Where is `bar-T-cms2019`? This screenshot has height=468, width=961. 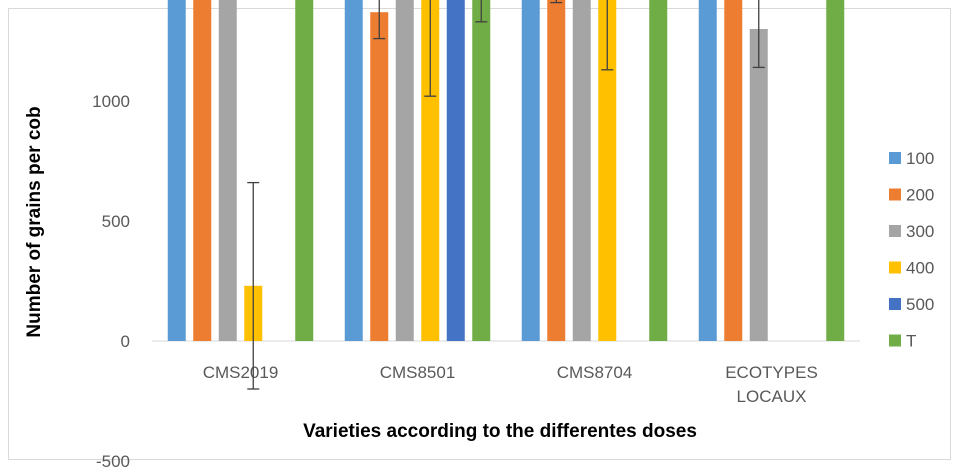
bar-T-cms2019 is located at coordinates (304, 171).